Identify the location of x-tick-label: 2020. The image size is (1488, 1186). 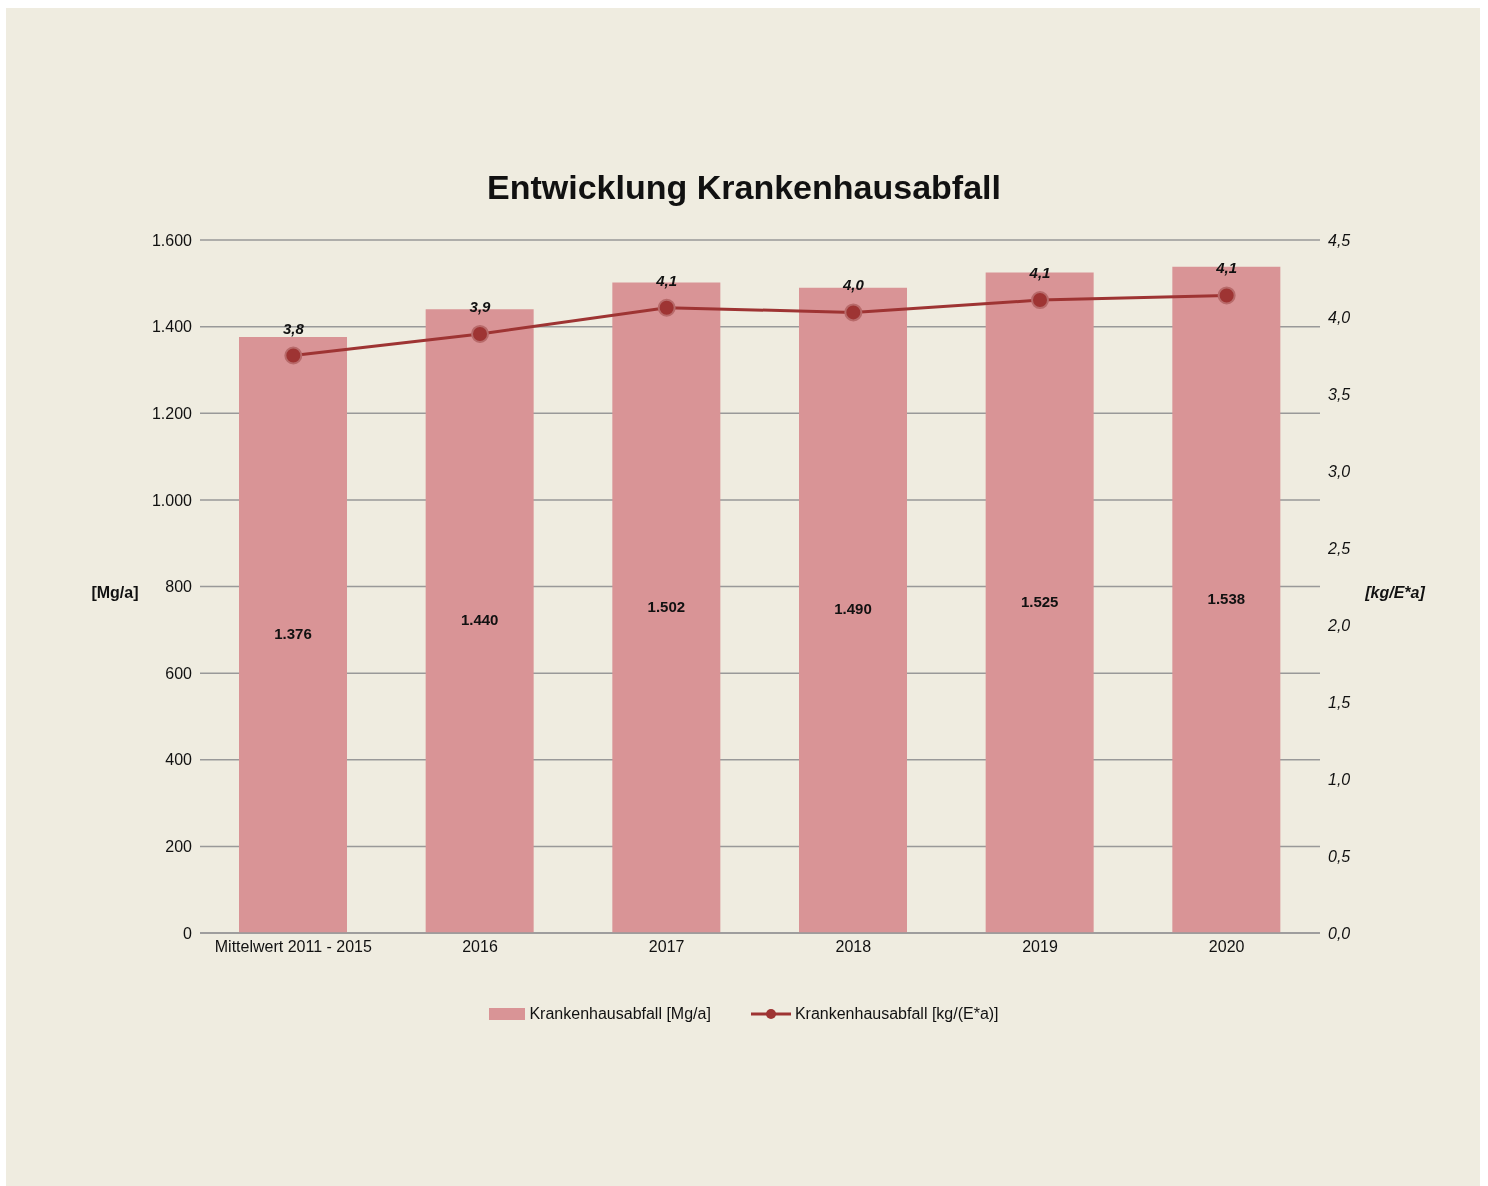
(1226, 947).